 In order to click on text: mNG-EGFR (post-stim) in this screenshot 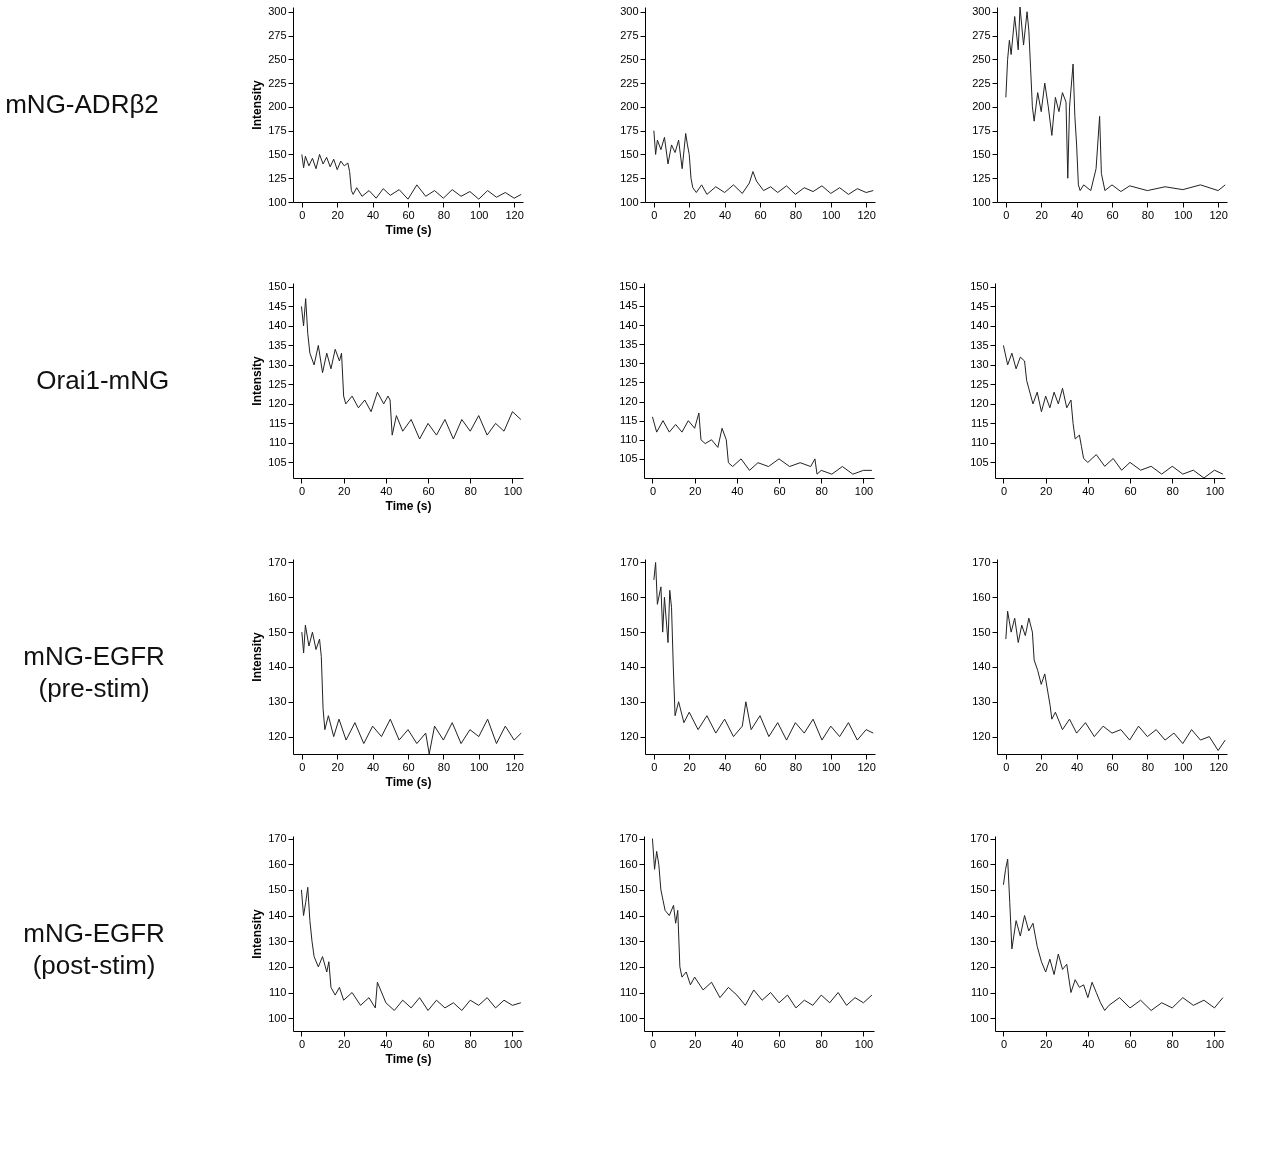, I will do `click(94, 948)`.